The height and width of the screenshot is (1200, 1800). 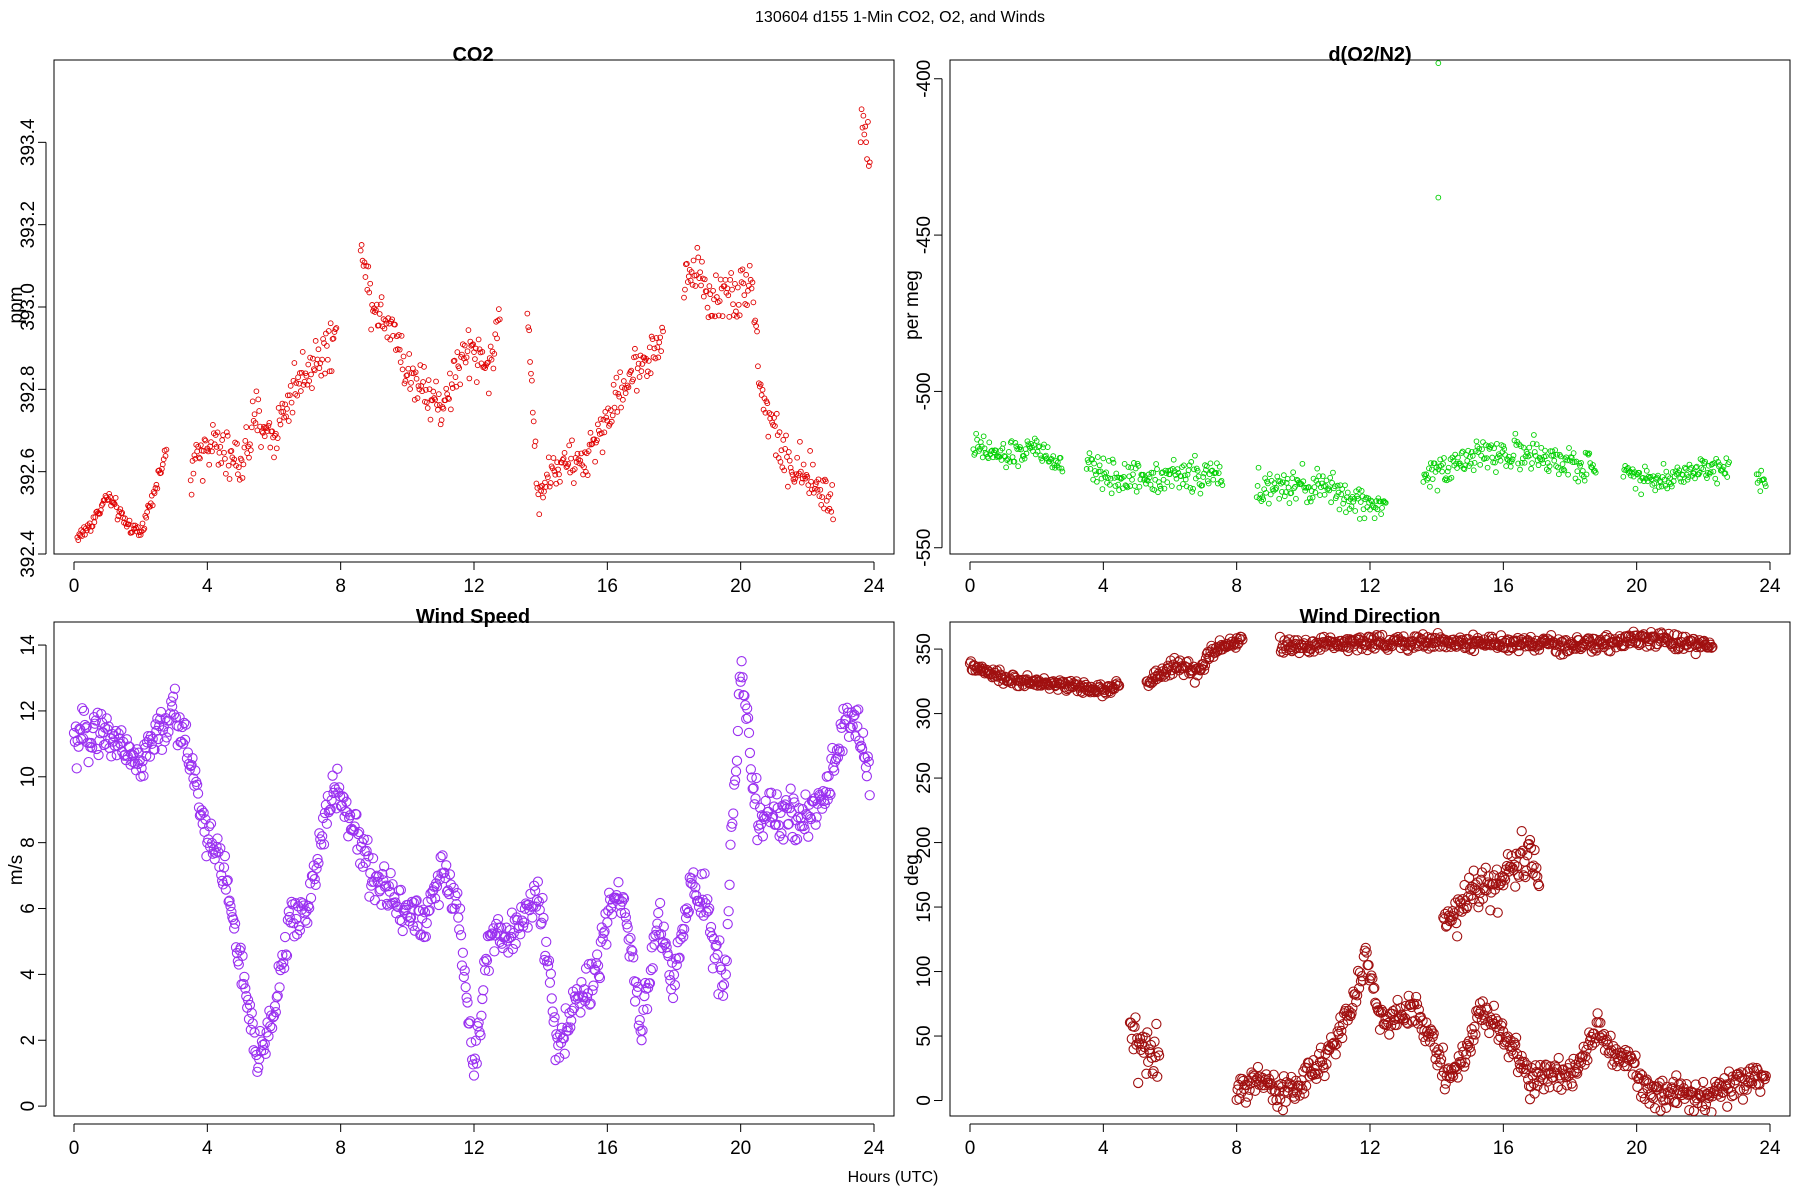 I want to click on x-tick-label: 4, so click(x=207, y=1148).